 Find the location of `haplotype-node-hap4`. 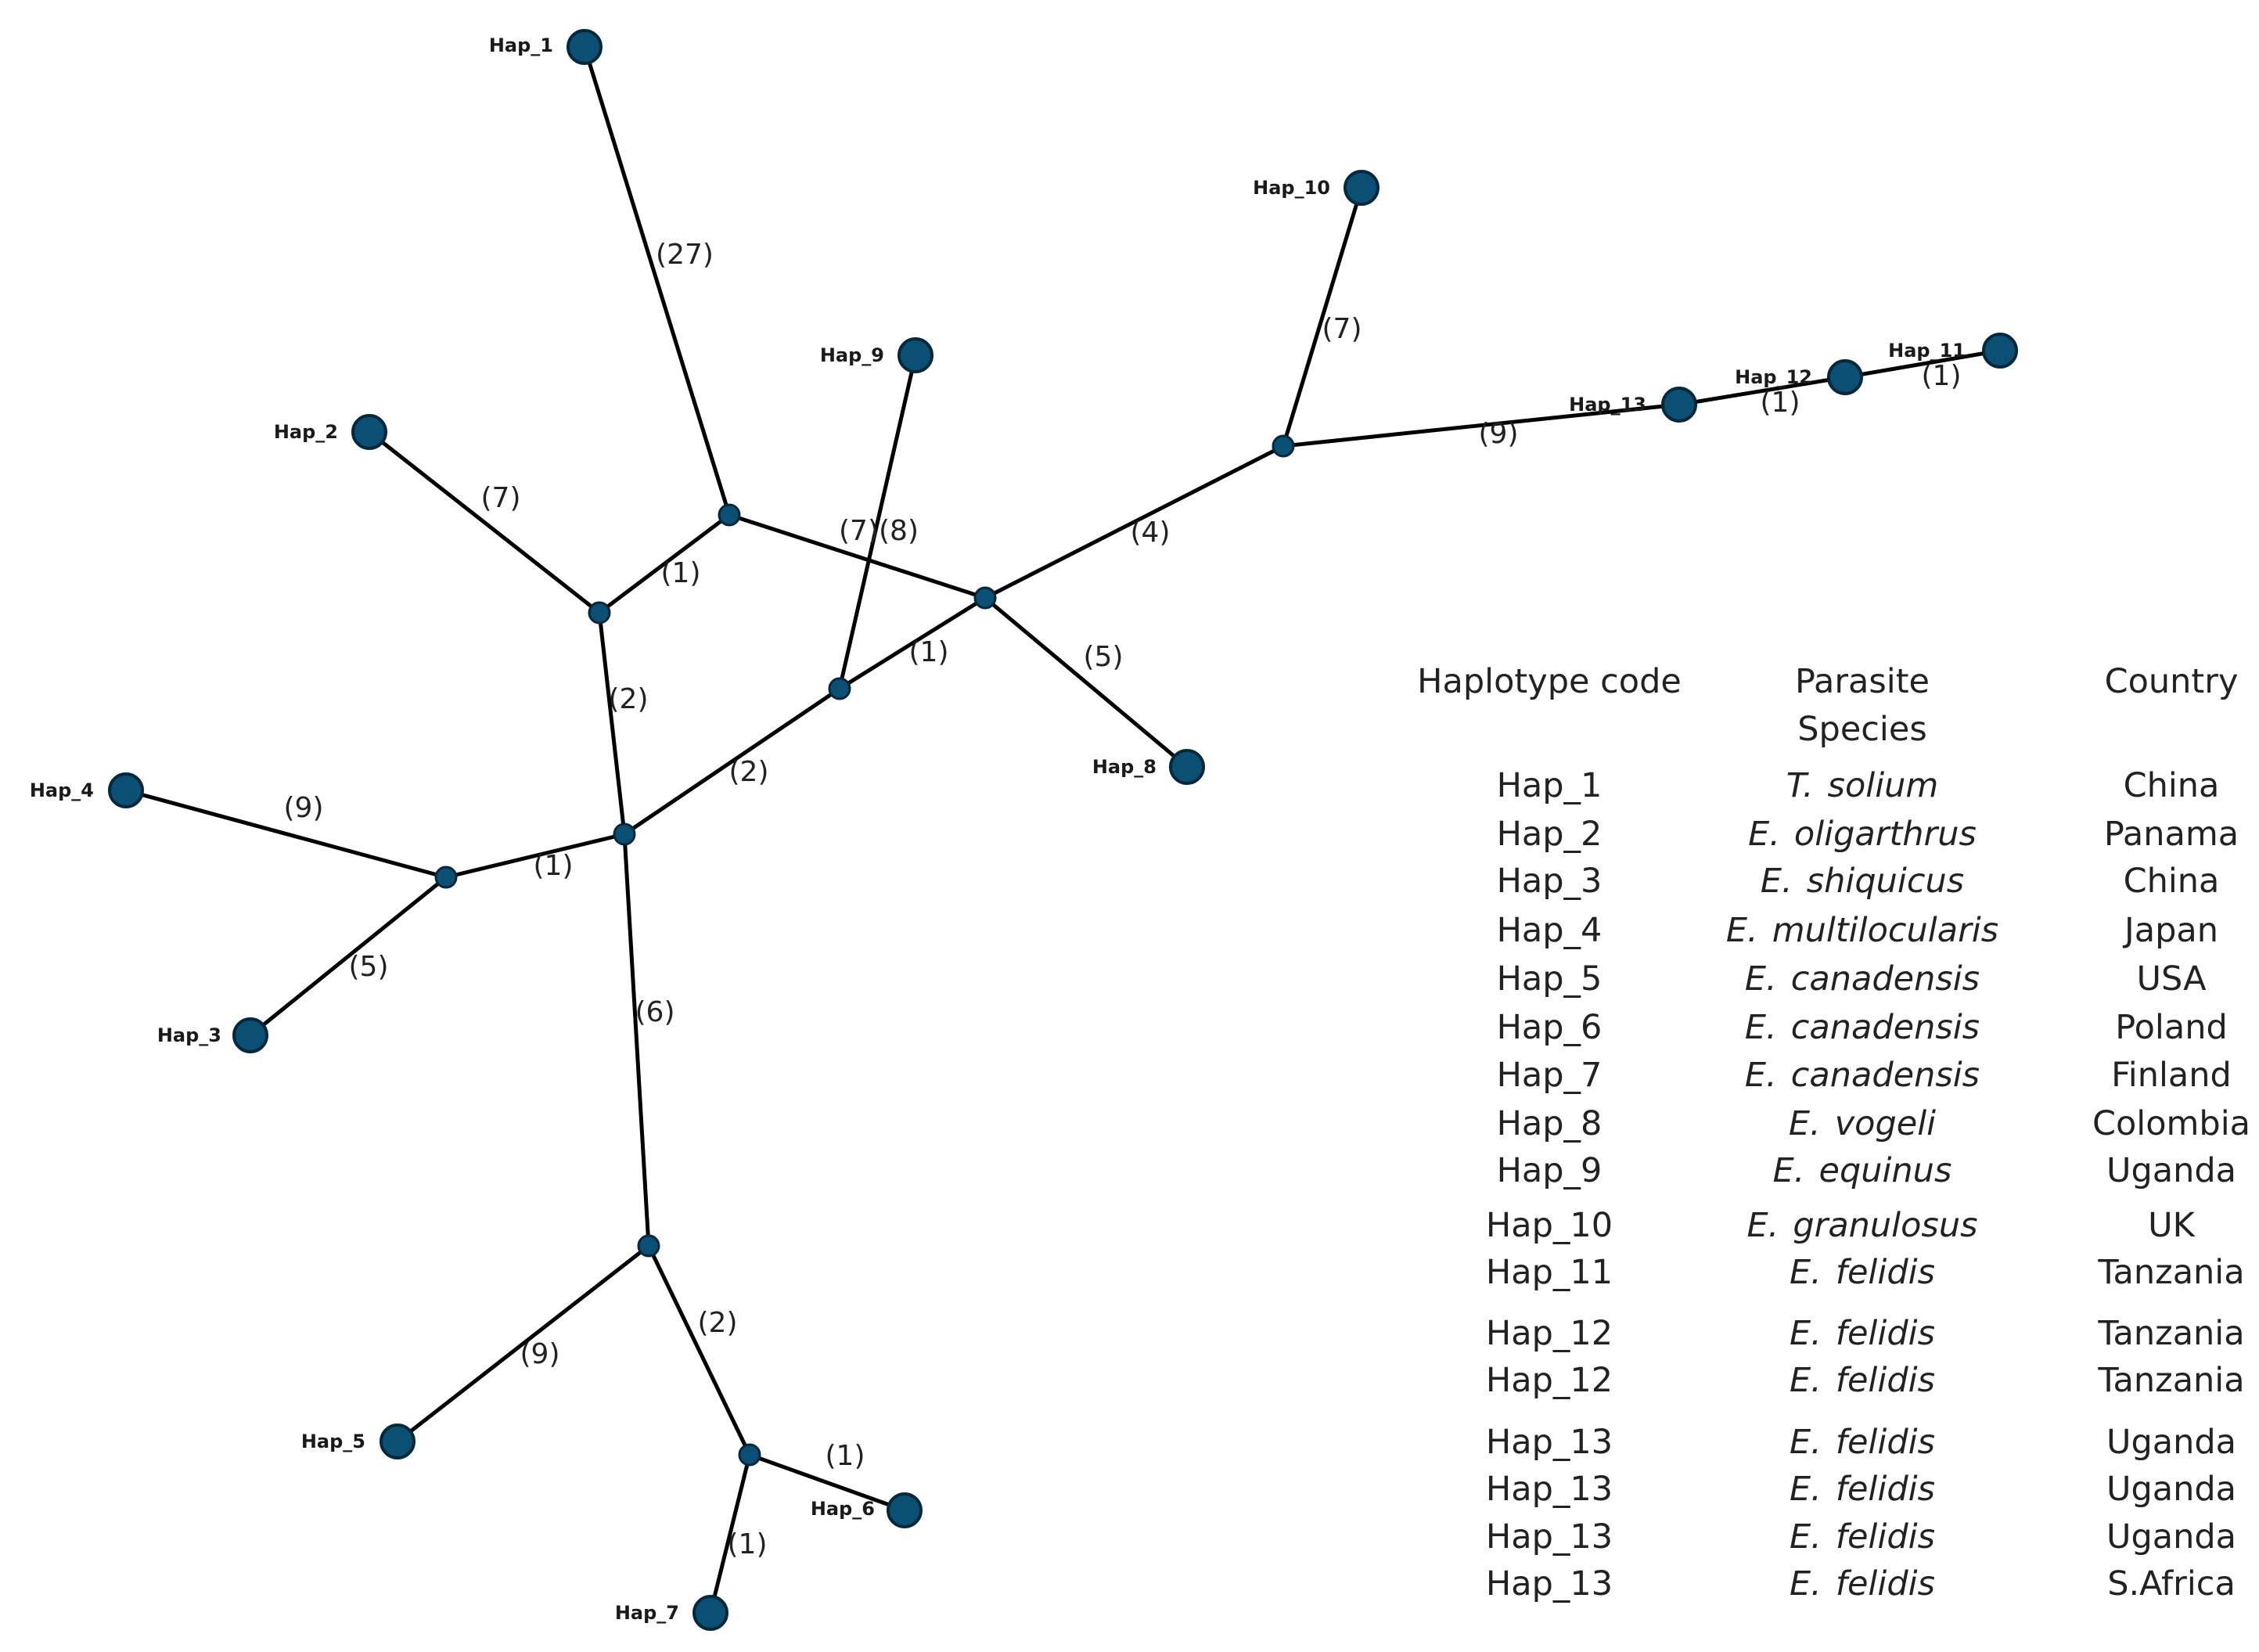

haplotype-node-hap4 is located at coordinates (126, 790).